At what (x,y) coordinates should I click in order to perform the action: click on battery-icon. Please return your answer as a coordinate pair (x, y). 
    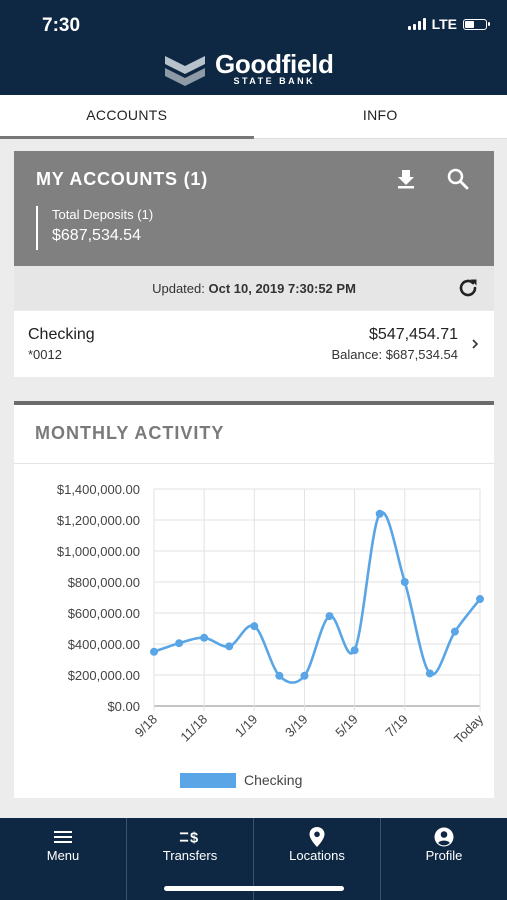
    Looking at the image, I should click on (476, 24).